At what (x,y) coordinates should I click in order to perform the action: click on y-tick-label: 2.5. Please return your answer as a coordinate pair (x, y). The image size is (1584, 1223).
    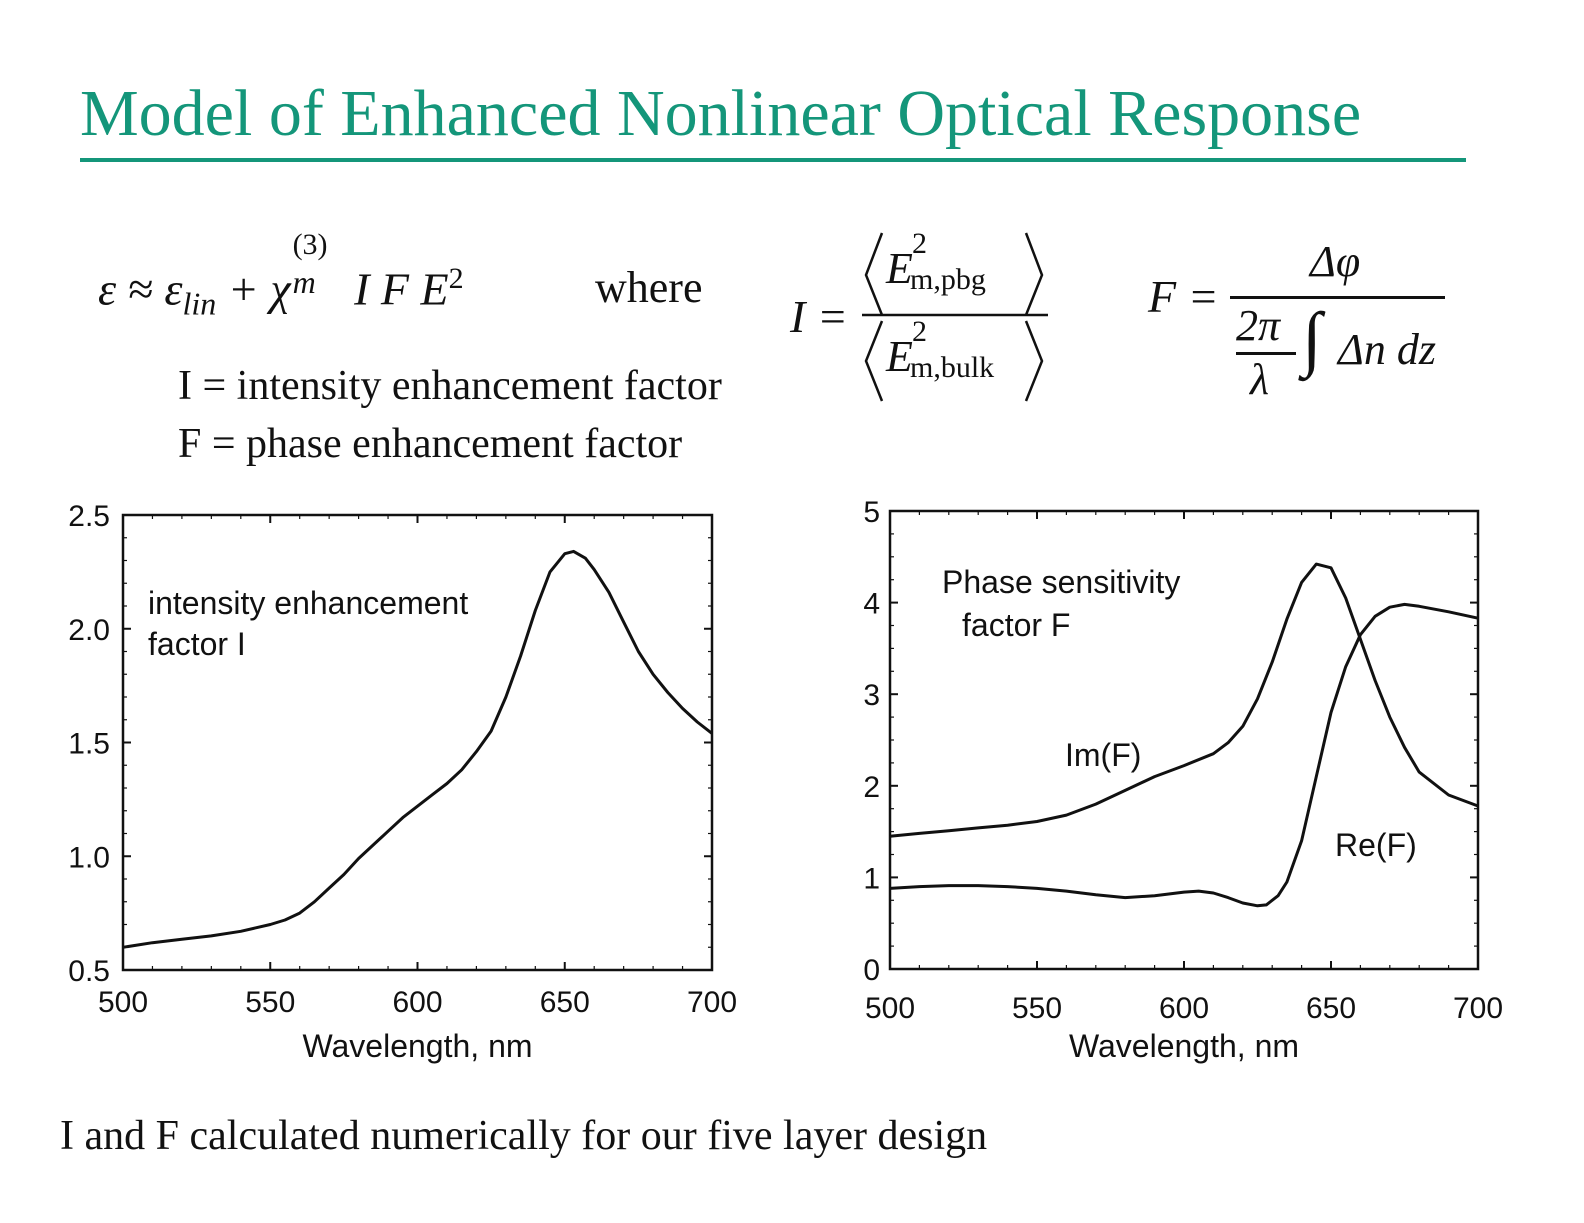
    Looking at the image, I should click on (89, 516).